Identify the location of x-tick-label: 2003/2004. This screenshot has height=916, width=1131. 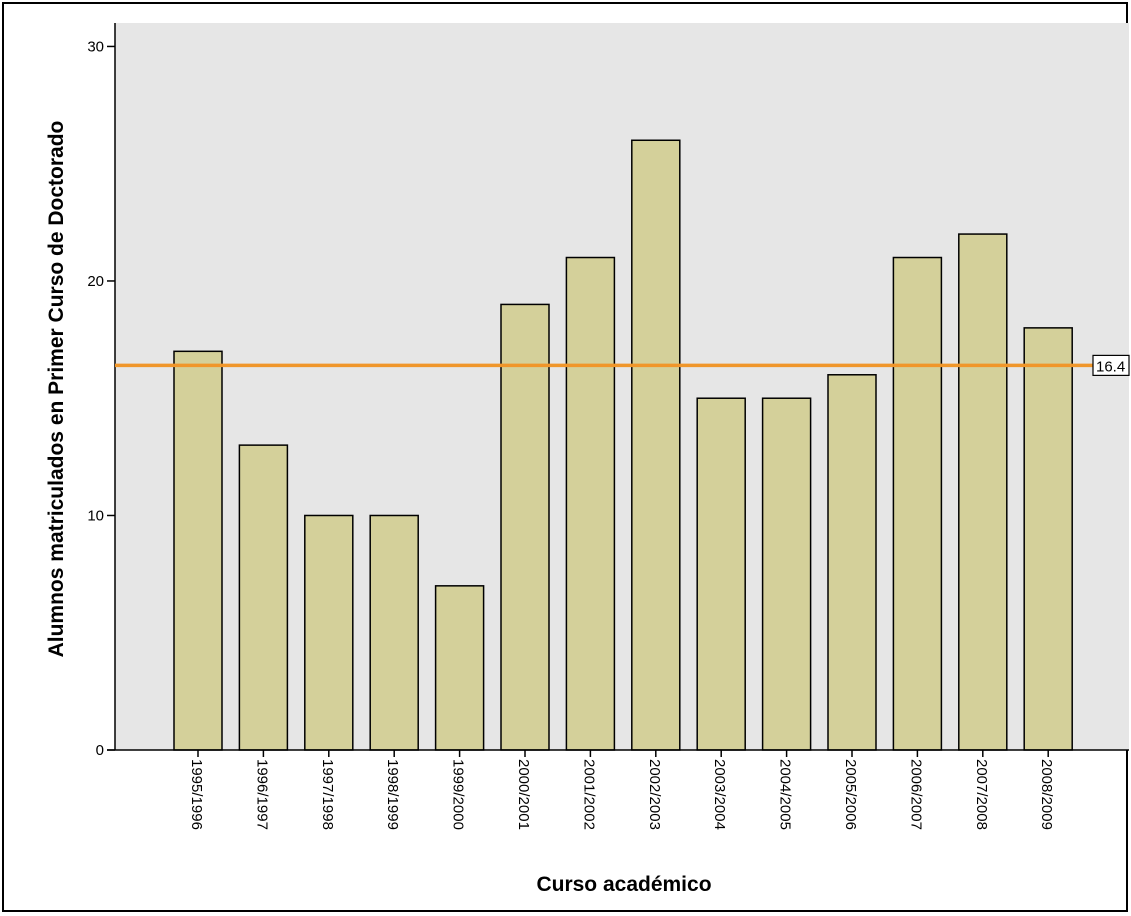
(719, 794).